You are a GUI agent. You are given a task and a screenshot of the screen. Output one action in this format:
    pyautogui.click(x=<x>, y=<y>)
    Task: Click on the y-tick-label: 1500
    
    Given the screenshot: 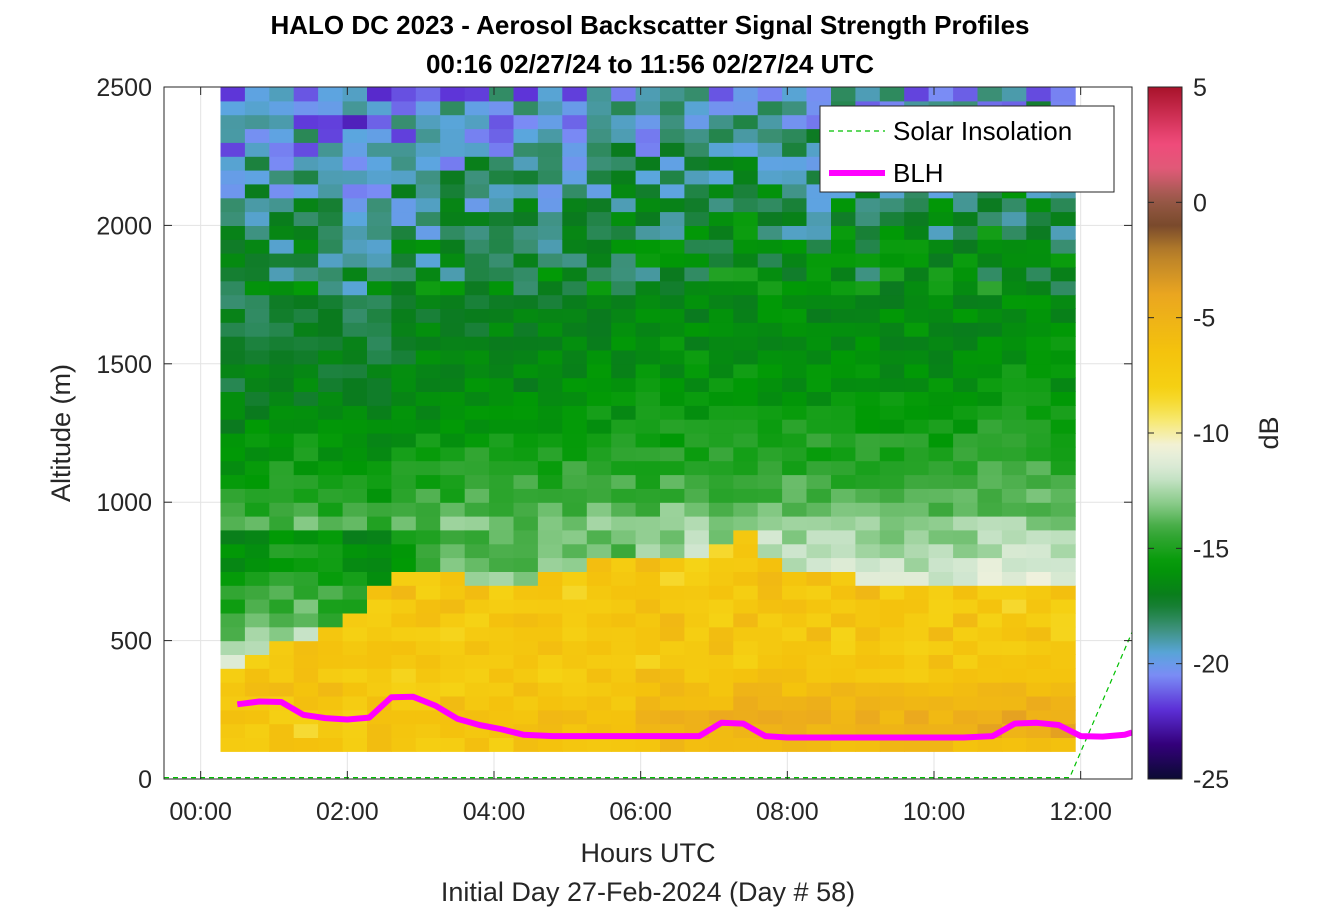 What is the action you would take?
    pyautogui.click(x=124, y=365)
    